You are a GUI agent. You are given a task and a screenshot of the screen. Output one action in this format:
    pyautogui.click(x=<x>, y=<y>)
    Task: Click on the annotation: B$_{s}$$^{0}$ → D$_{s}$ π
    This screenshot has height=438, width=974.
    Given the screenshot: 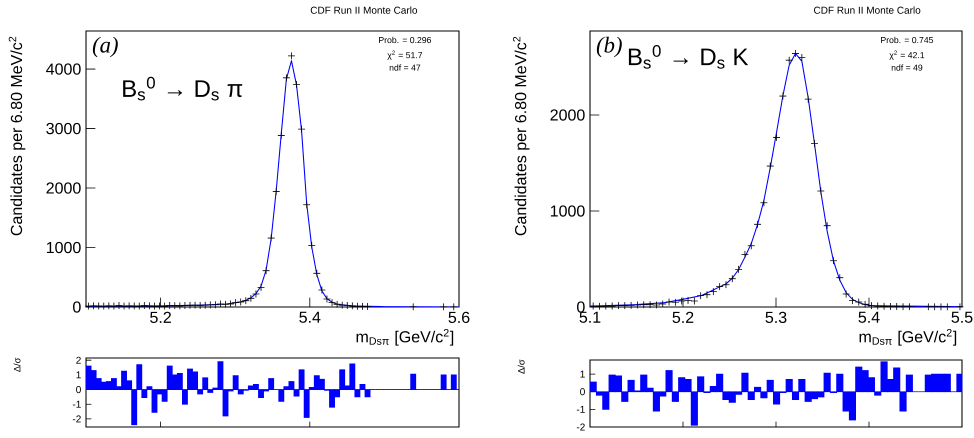 What is the action you would take?
    pyautogui.click(x=182, y=88)
    